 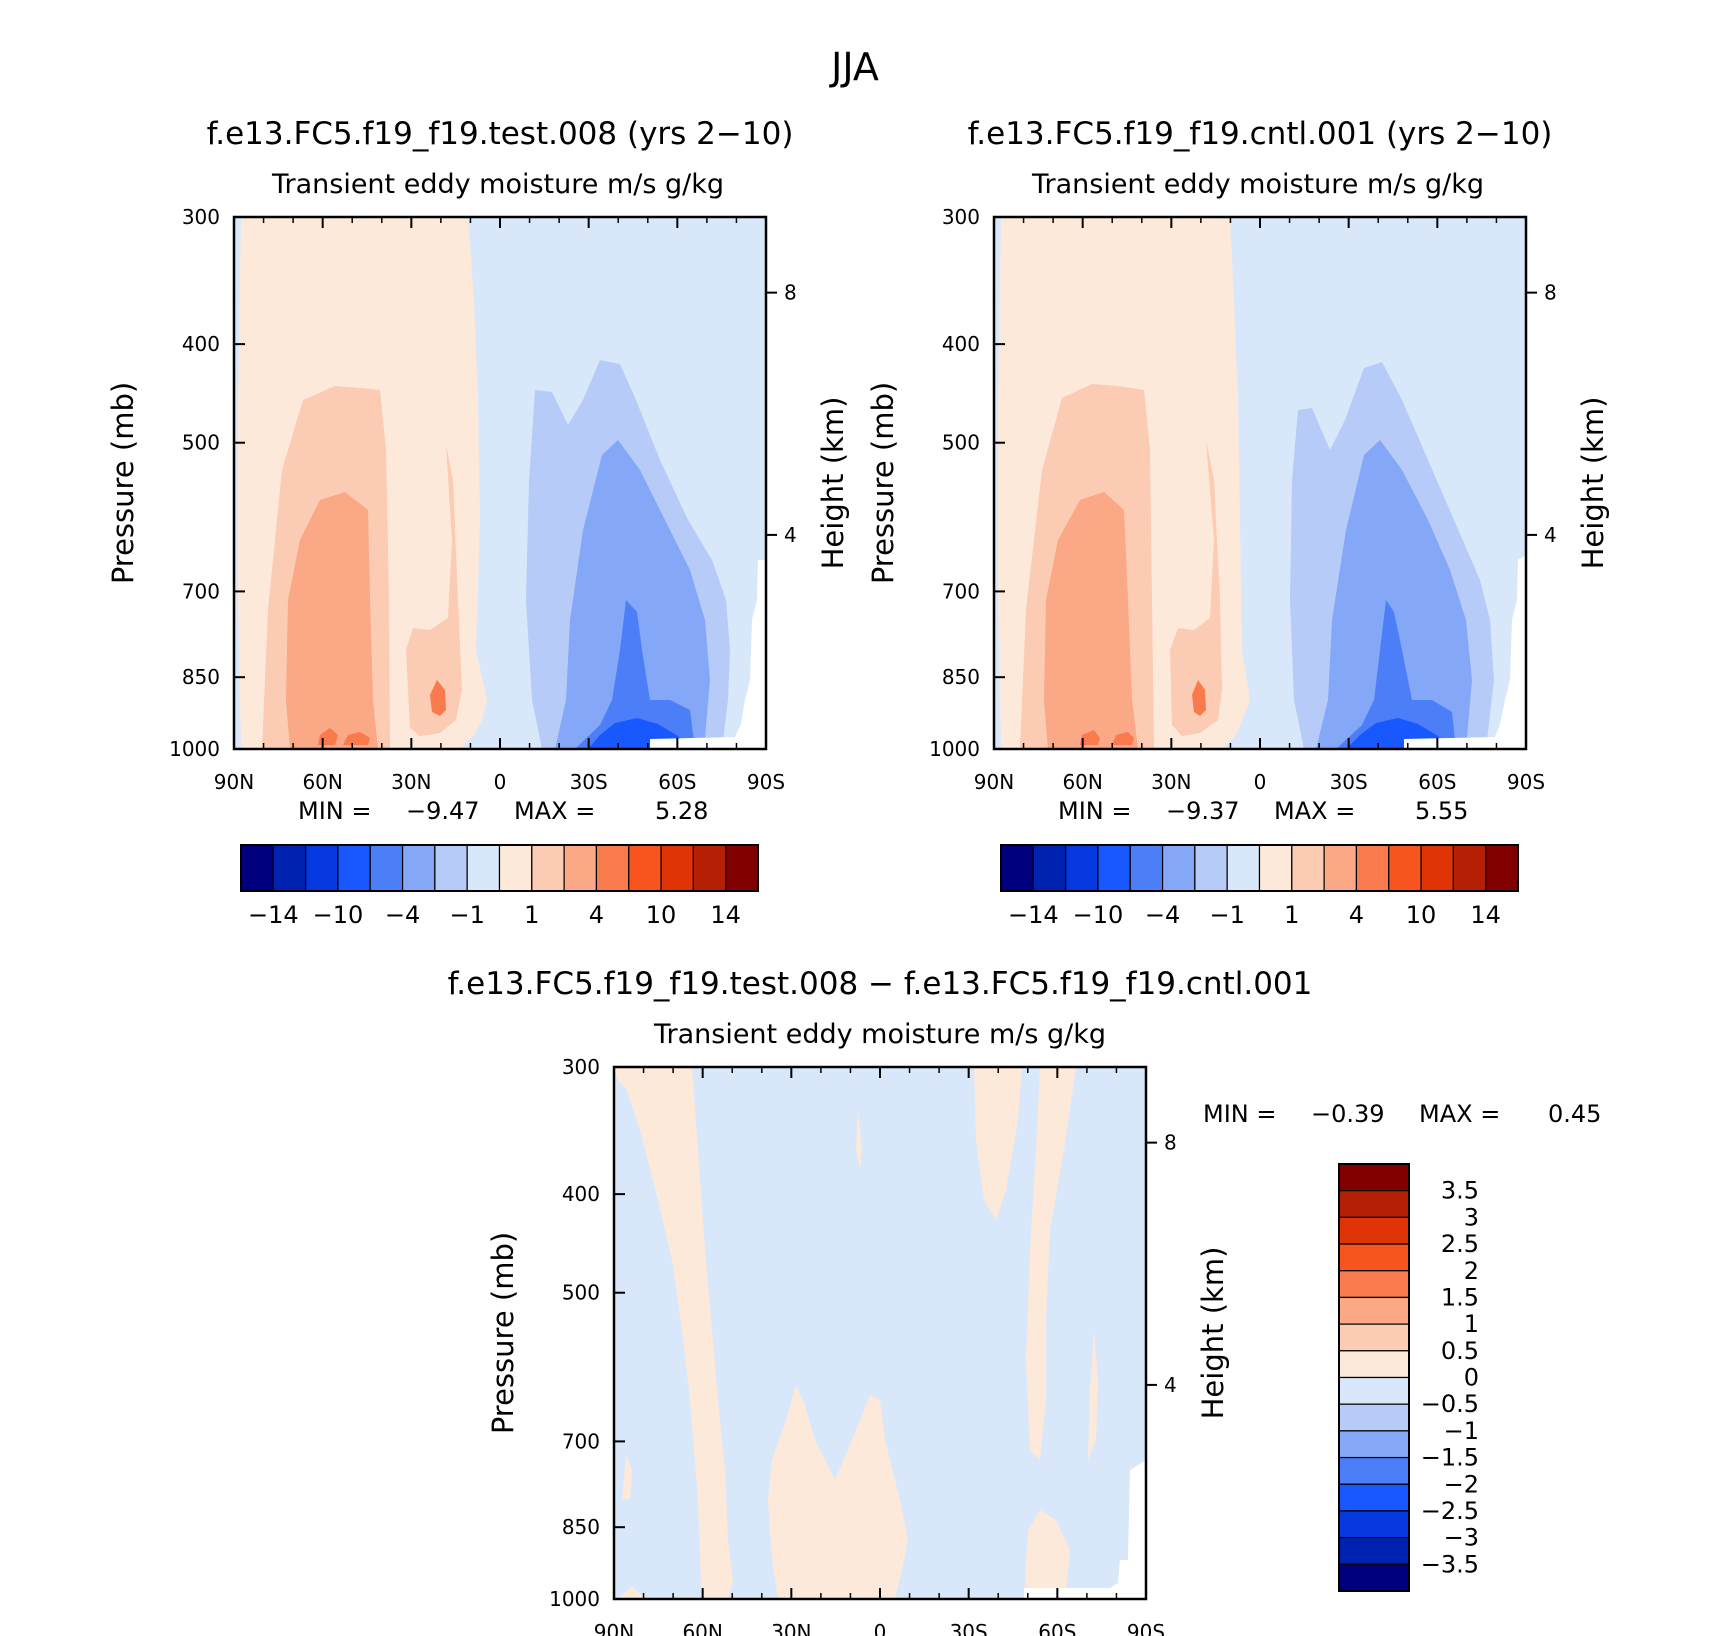 What do you see at coordinates (708, 654) in the screenshot?
I see `contour-missing` at bounding box center [708, 654].